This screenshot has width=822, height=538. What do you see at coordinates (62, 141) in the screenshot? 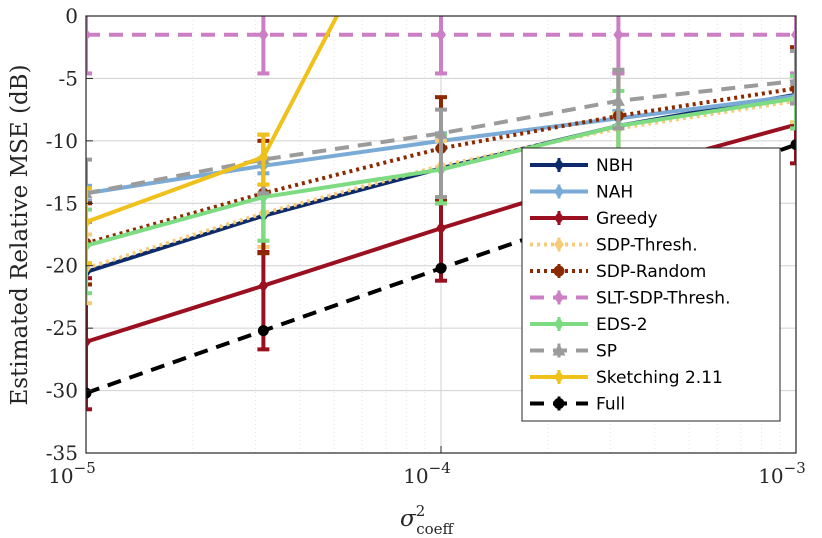
I see `y-tick-label: -10` at bounding box center [62, 141].